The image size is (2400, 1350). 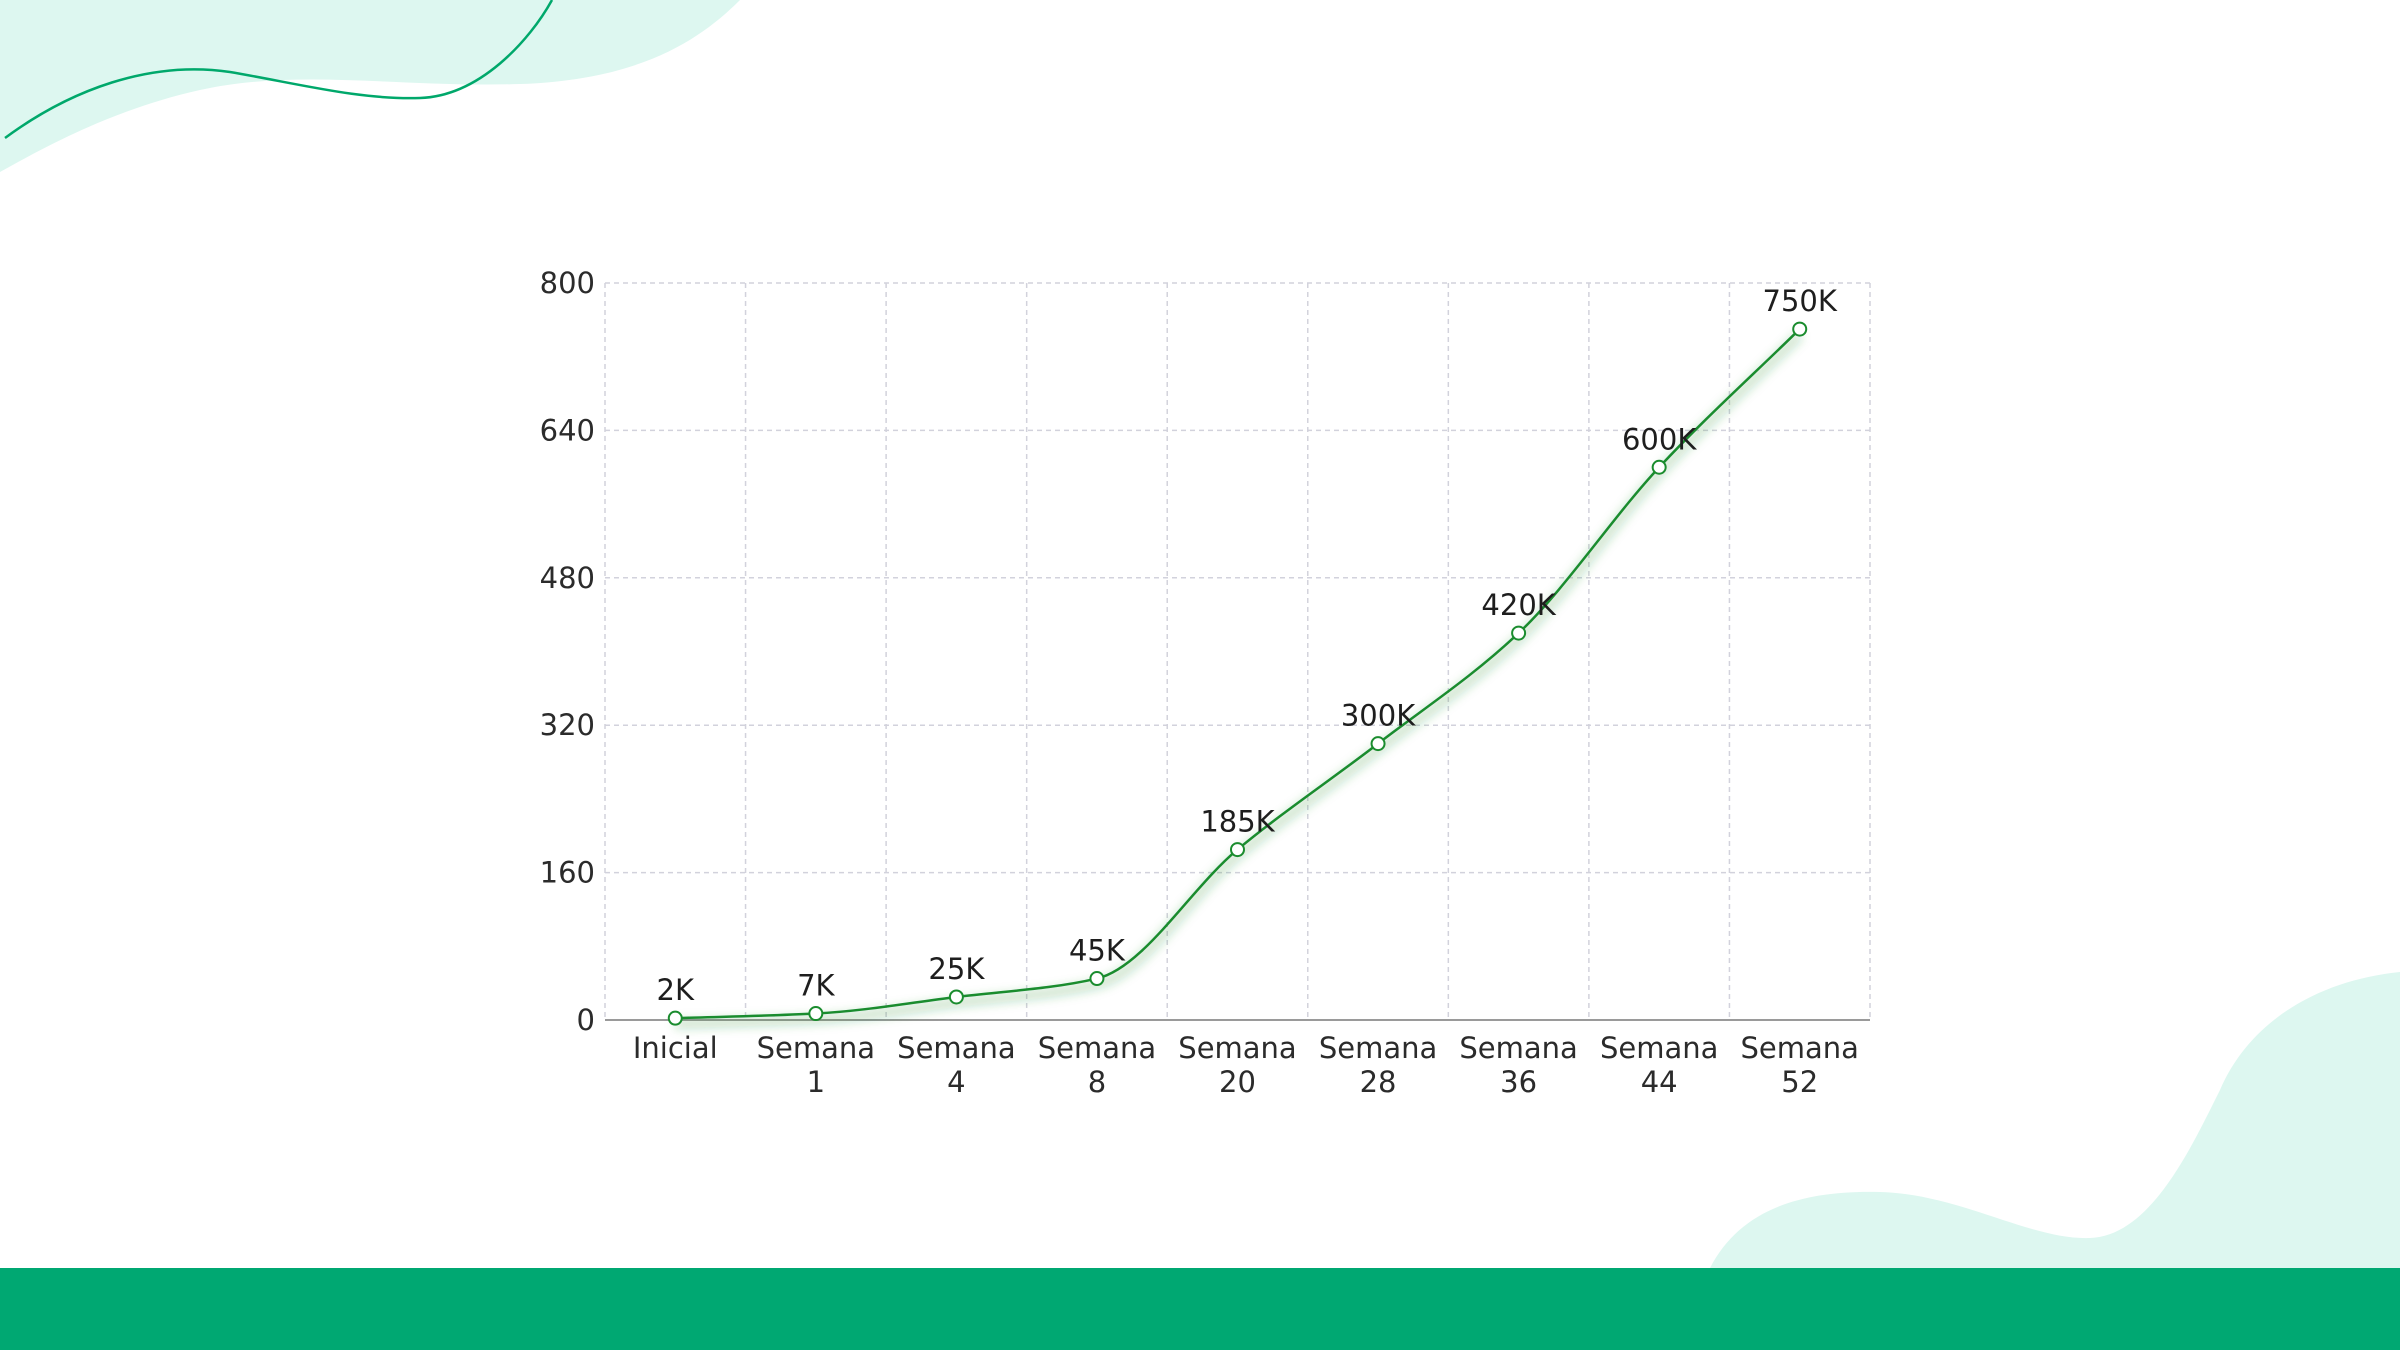 I want to click on x-tick-label: Semana 28, so click(x=1378, y=1065).